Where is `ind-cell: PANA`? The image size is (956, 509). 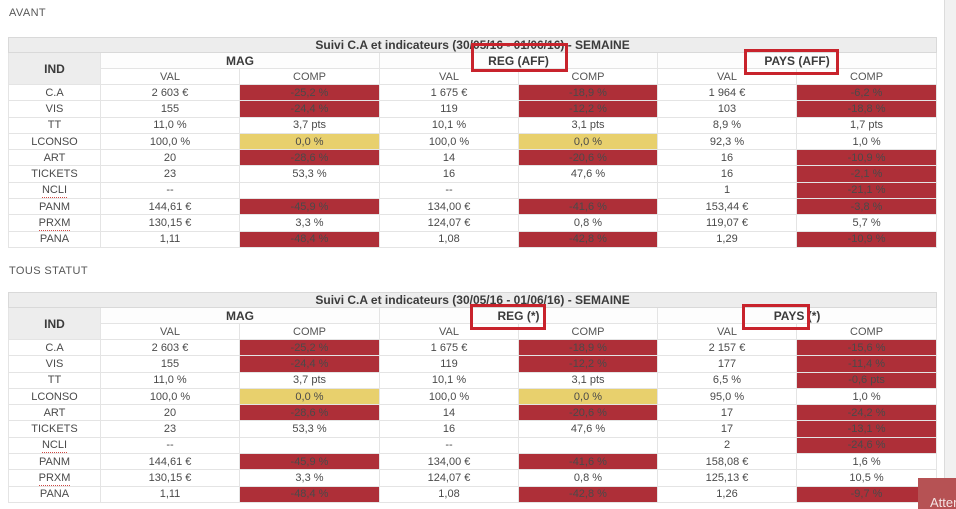 ind-cell: PANA is located at coordinates (54, 494).